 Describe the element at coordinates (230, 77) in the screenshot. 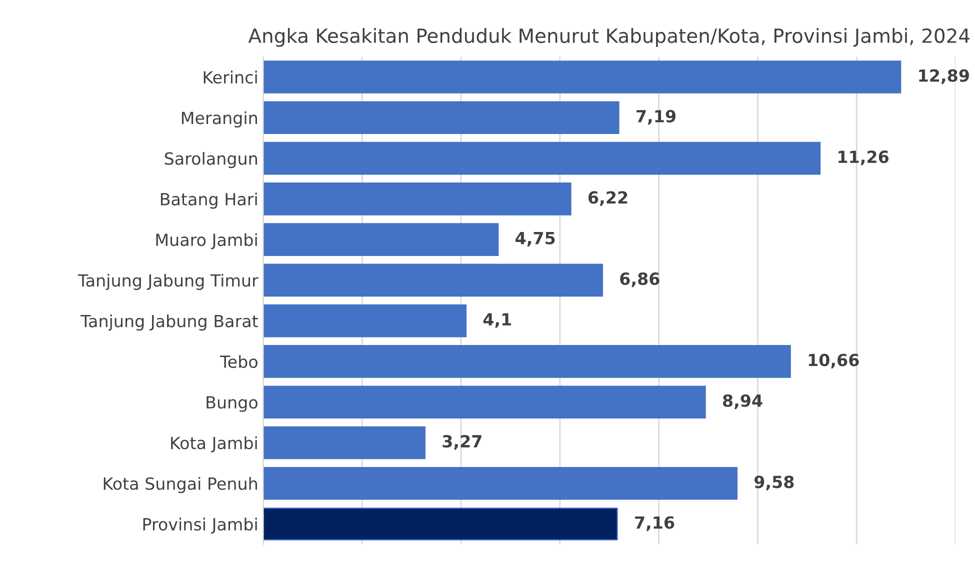

I see `y-tick-label: Kerinci` at that location.